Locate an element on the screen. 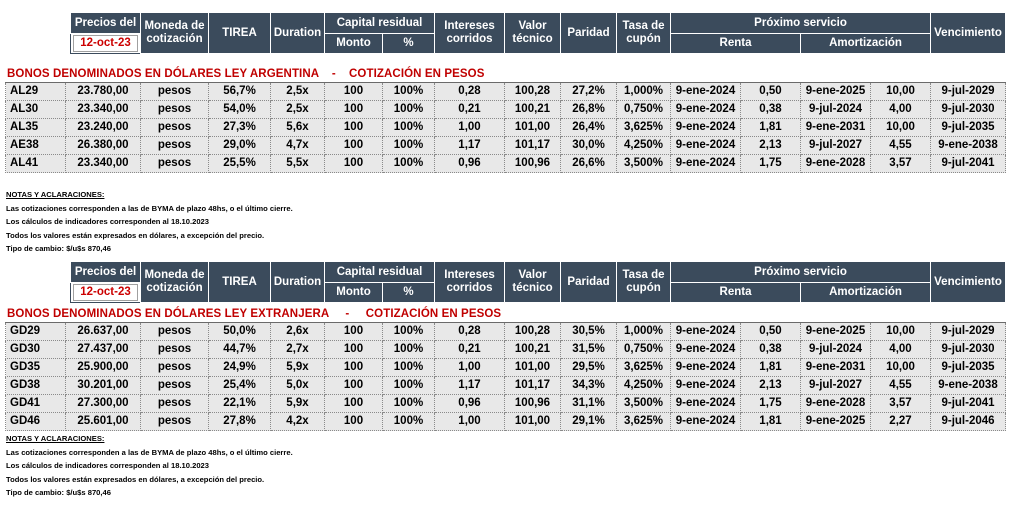 This screenshot has height=512, width=1024. cell-duration: 4,7x is located at coordinates (297, 145).